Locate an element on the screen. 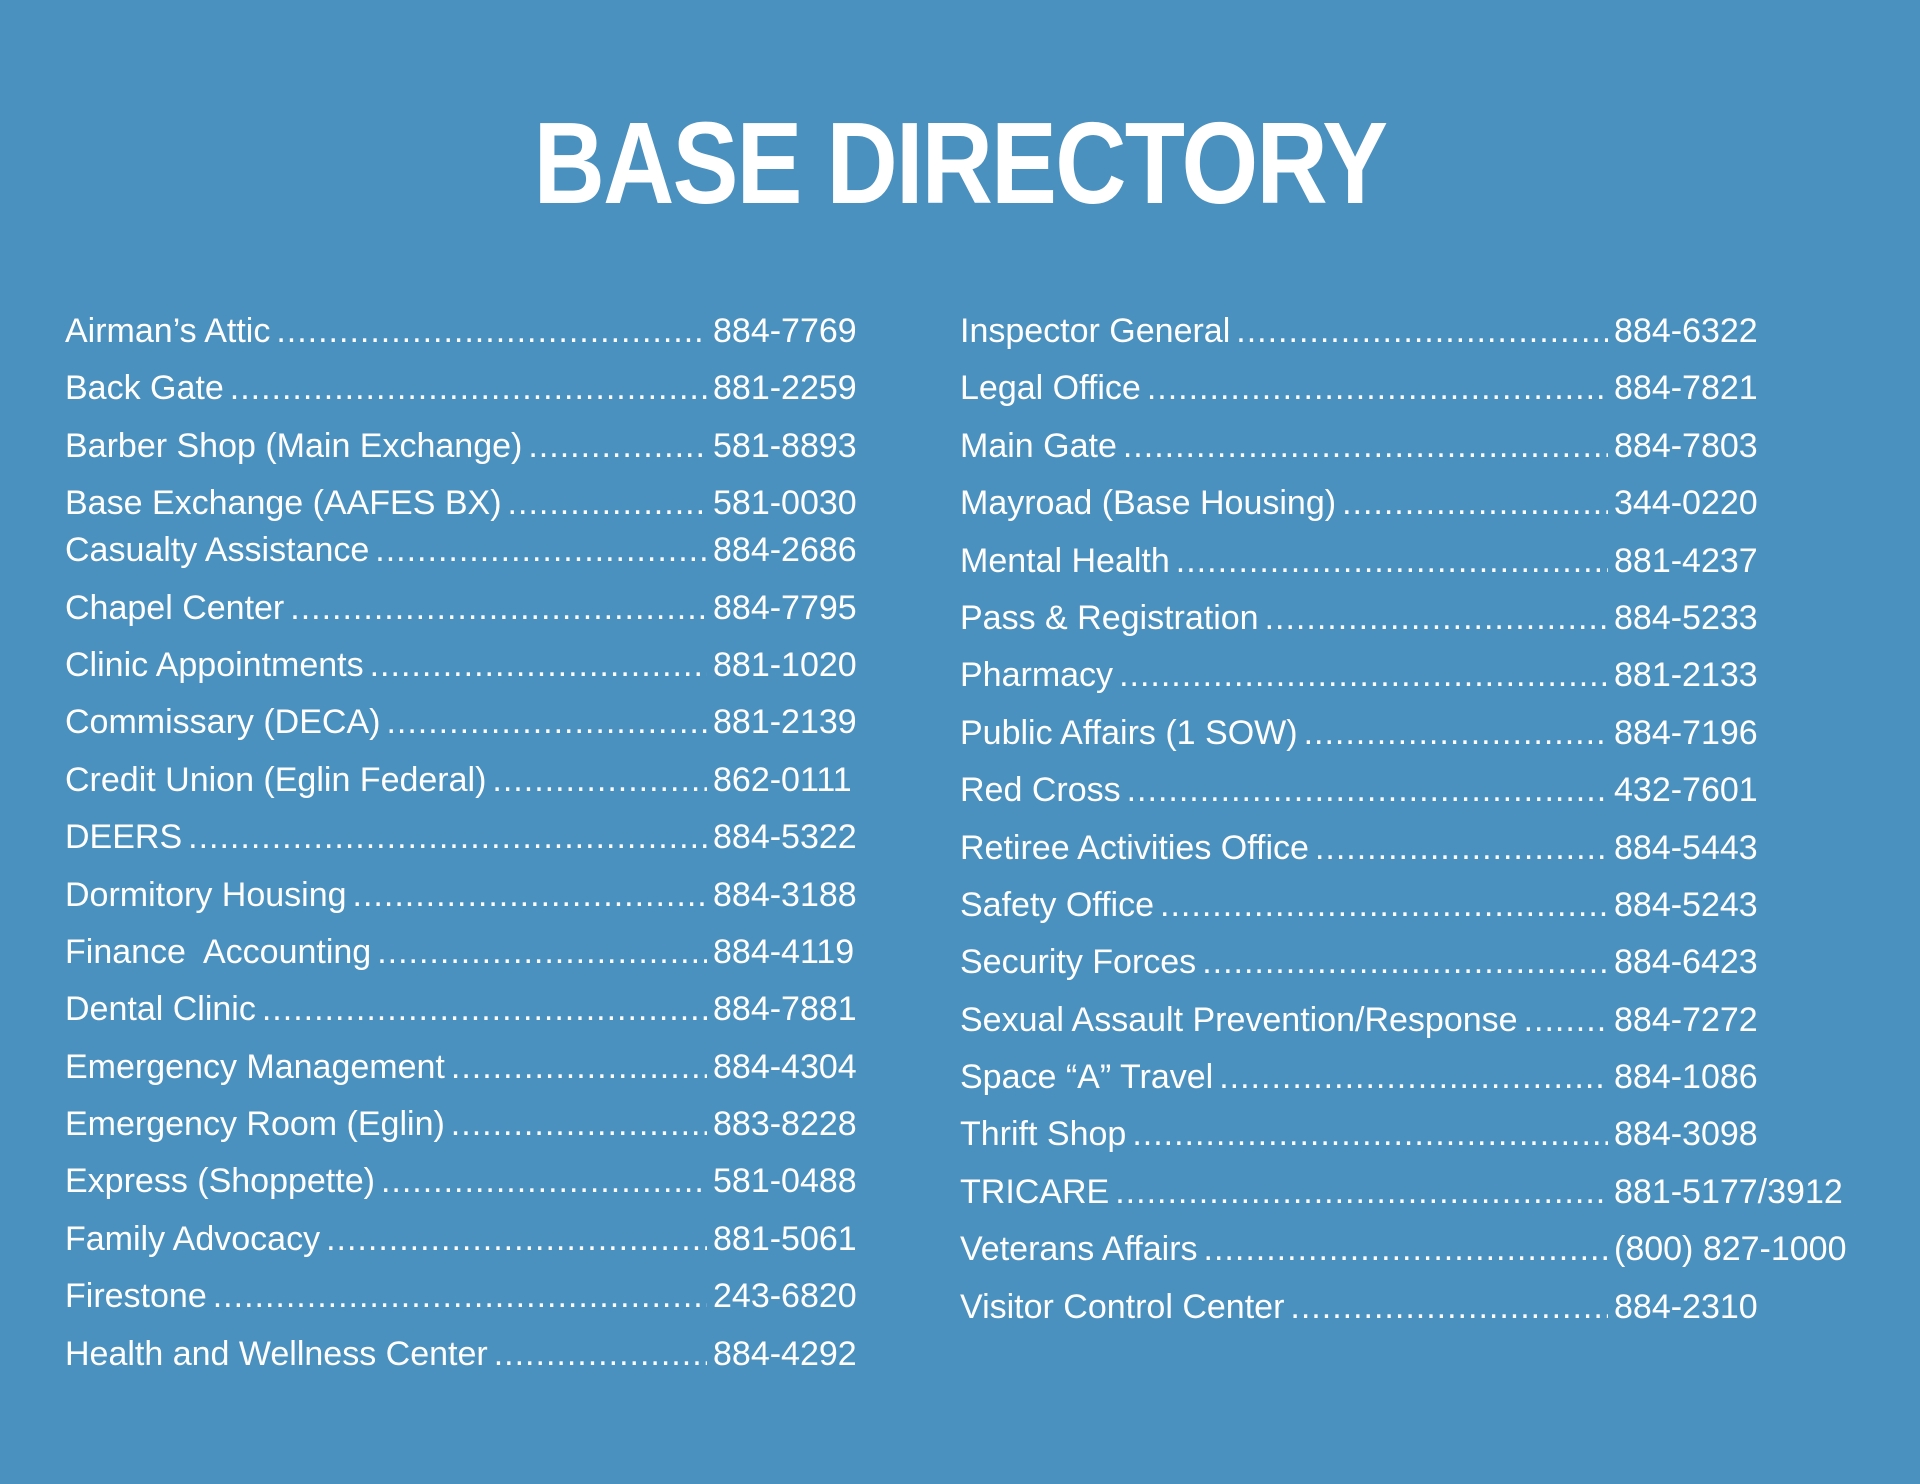 The image size is (1920, 1484). entry-name: Base Exchange (AAFES BX) is located at coordinates (283, 503).